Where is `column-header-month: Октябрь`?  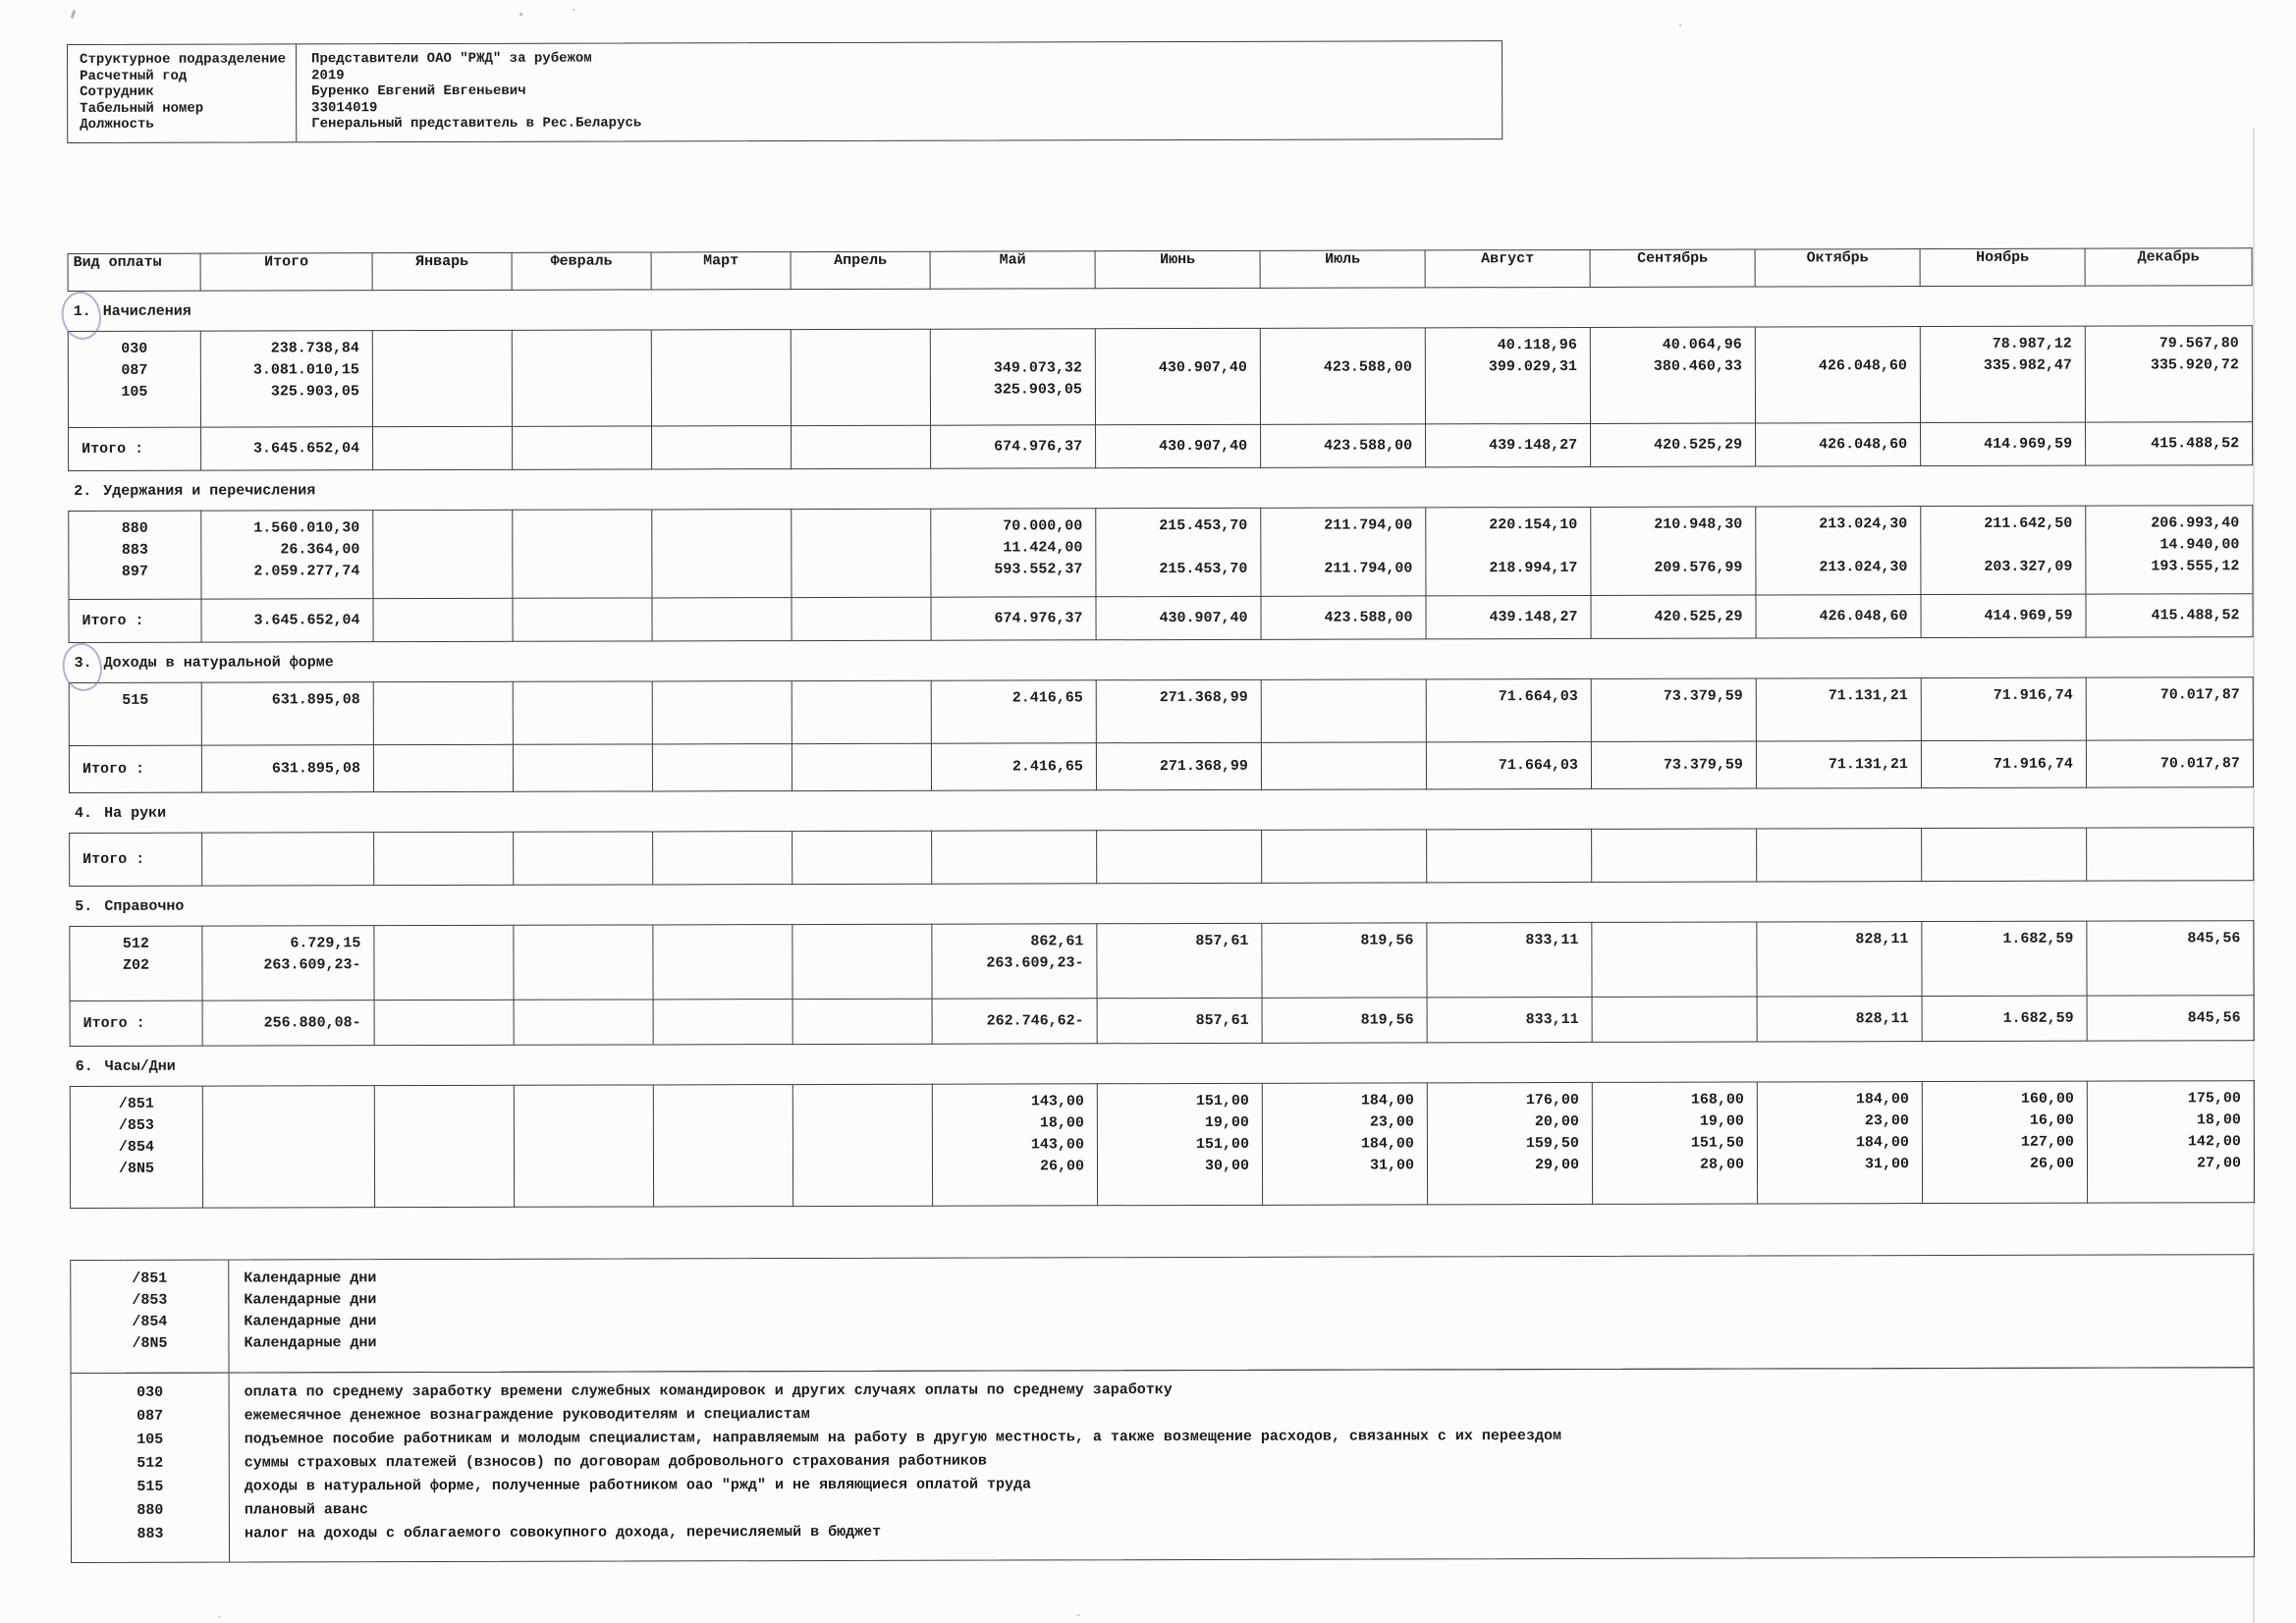 column-header-month: Октябрь is located at coordinates (1838, 267).